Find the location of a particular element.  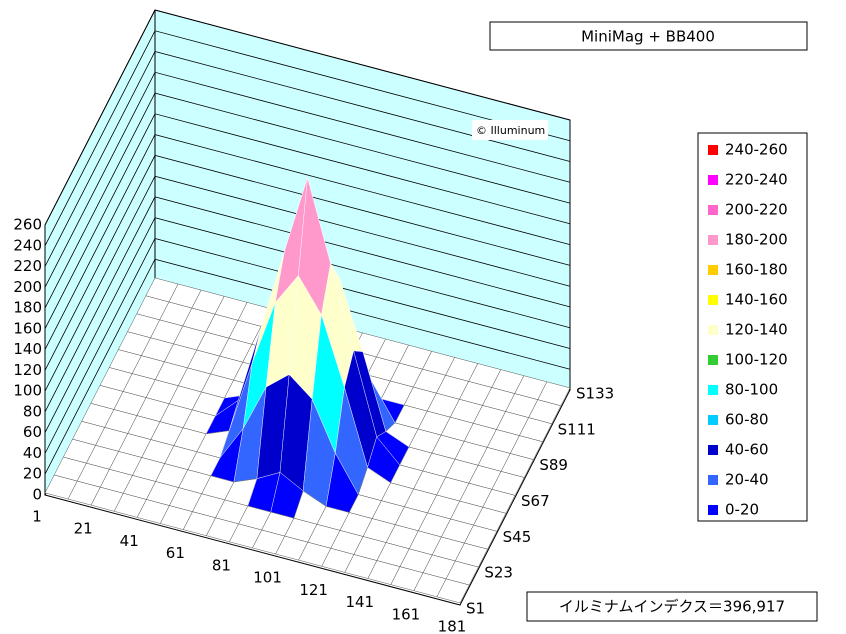

legend-label: 120-140 is located at coordinates (756, 330).